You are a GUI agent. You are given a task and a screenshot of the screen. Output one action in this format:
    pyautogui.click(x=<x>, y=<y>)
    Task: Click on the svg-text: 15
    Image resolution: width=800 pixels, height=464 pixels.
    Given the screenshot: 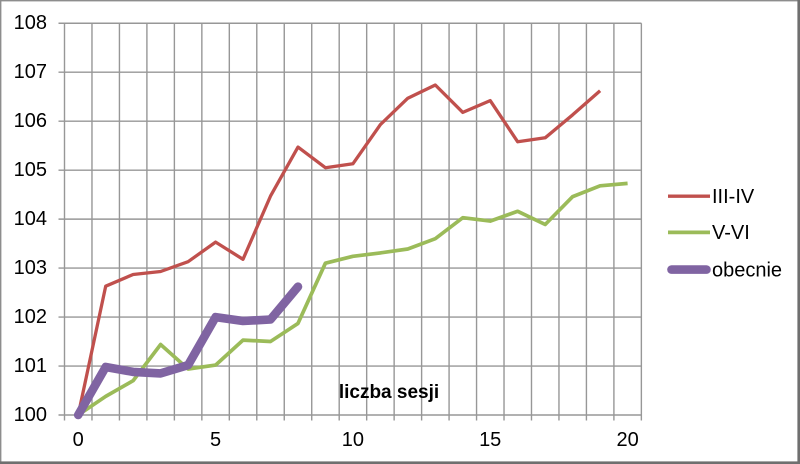 What is the action you would take?
    pyautogui.click(x=490, y=440)
    